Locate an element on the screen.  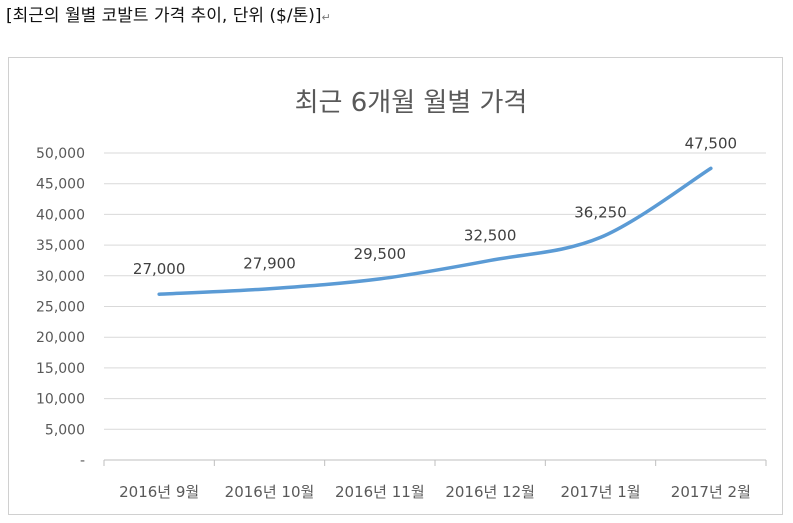
x-tick-label: 2017년 1월 is located at coordinates (600, 492).